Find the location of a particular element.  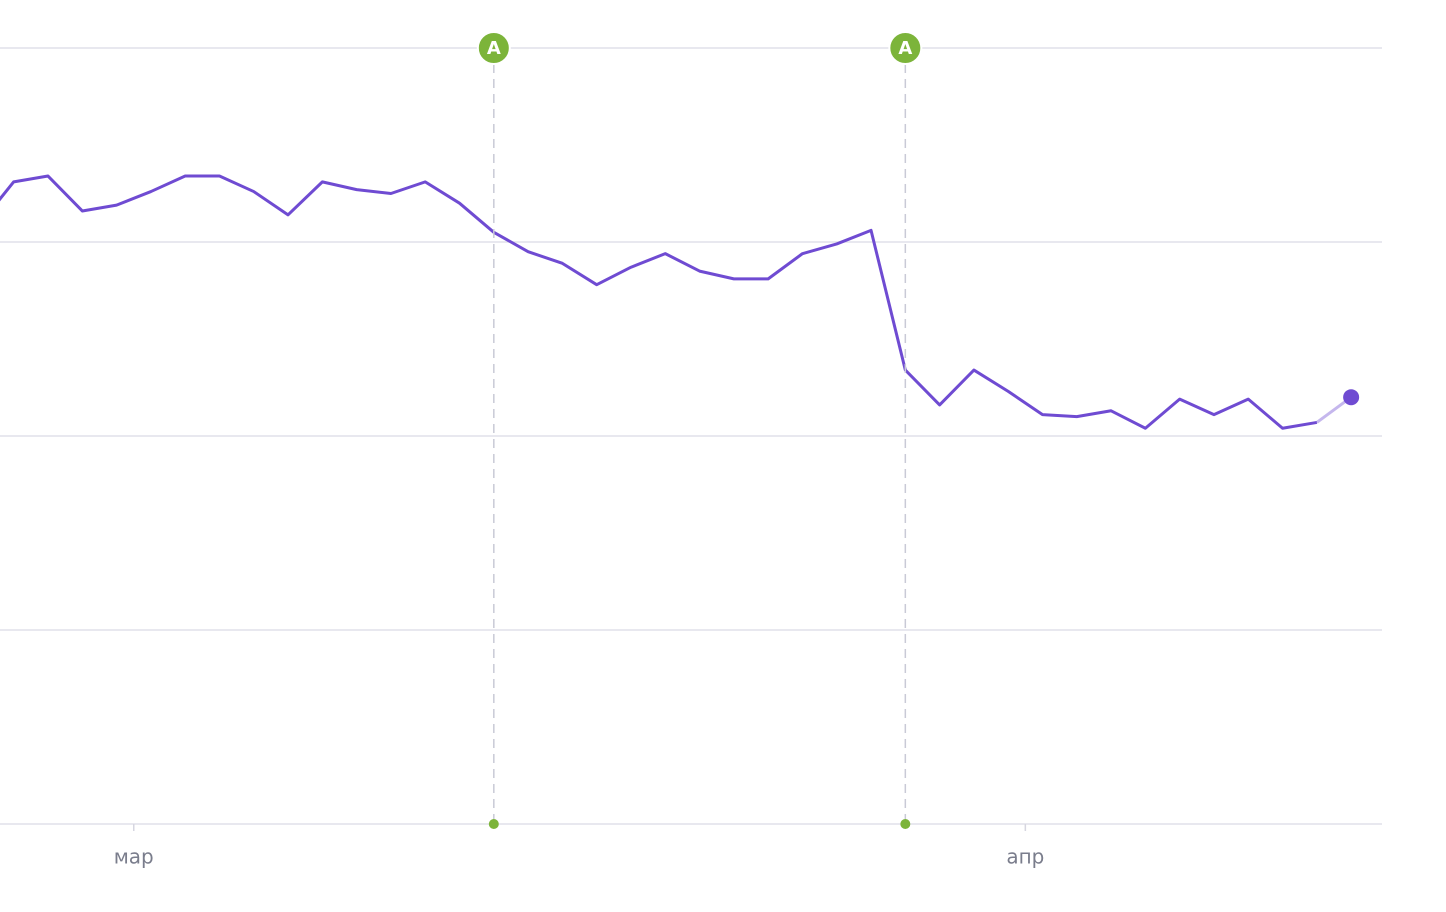

x-tick-label: апр is located at coordinates (1025, 857).